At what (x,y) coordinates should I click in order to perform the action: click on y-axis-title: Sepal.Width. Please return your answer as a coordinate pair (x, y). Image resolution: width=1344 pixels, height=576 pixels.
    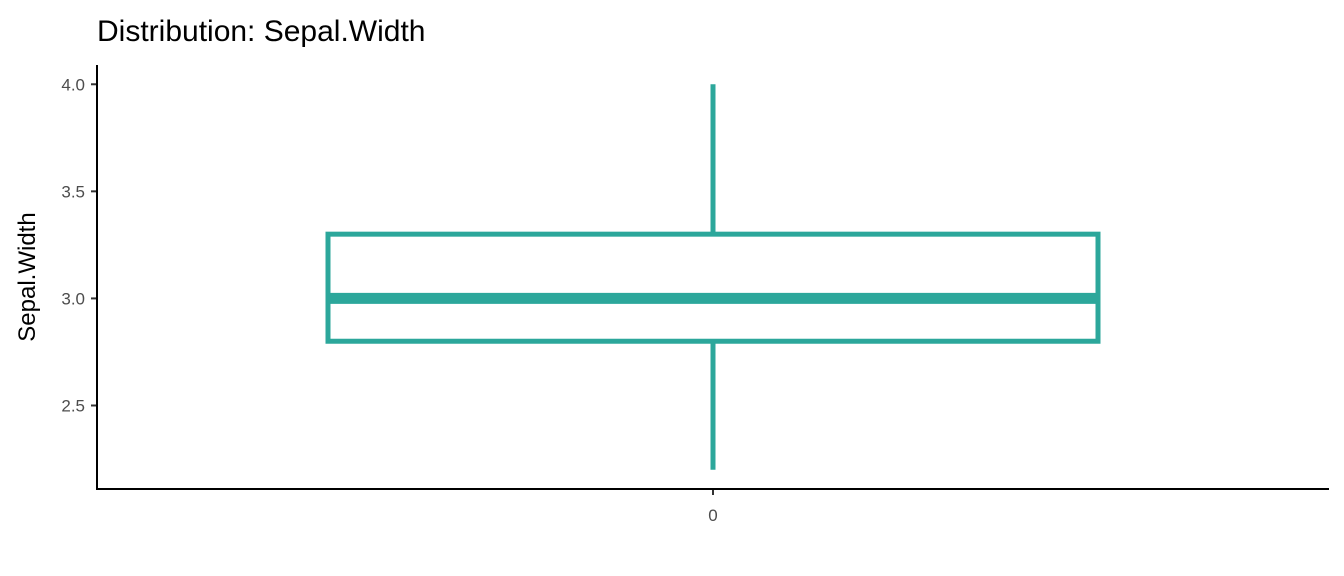
    Looking at the image, I should click on (27, 276).